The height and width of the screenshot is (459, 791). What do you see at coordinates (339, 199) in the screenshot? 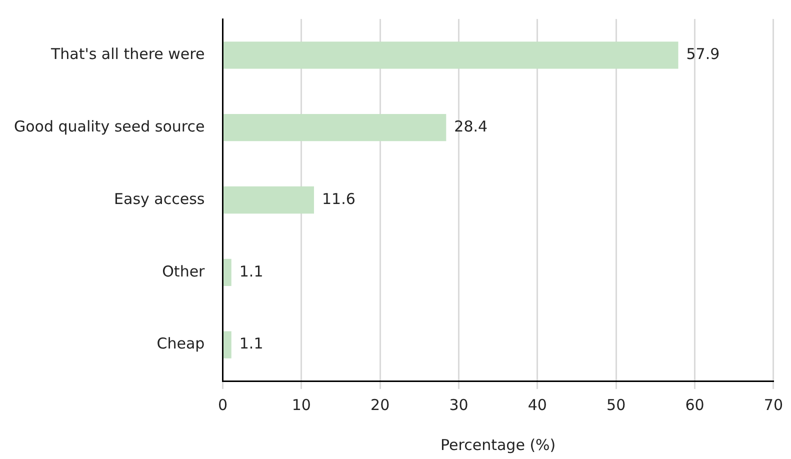
I see `data-label: 11.6` at bounding box center [339, 199].